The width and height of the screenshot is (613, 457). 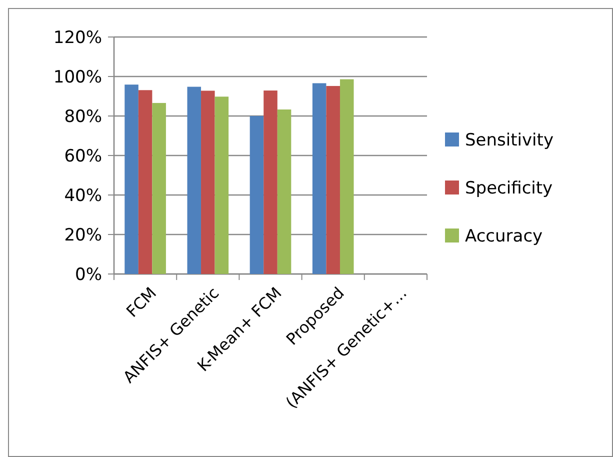 What do you see at coordinates (504, 236) in the screenshot?
I see `legend-label: Accuracy` at bounding box center [504, 236].